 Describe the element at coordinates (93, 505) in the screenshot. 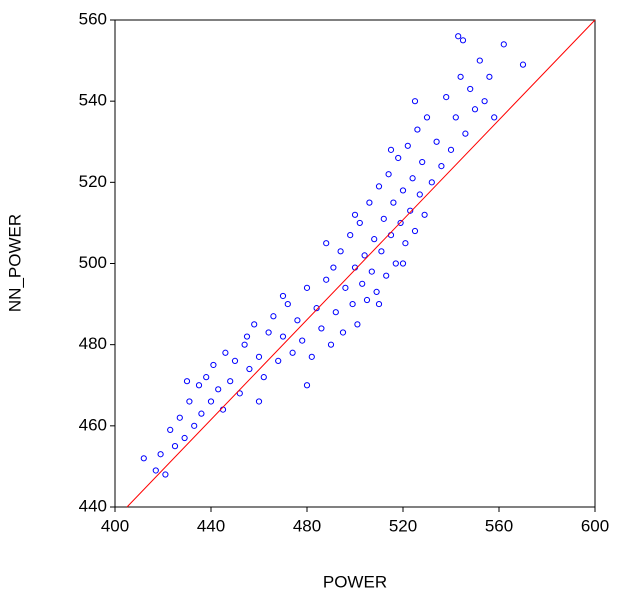

I see `y-tick-label: 440` at that location.